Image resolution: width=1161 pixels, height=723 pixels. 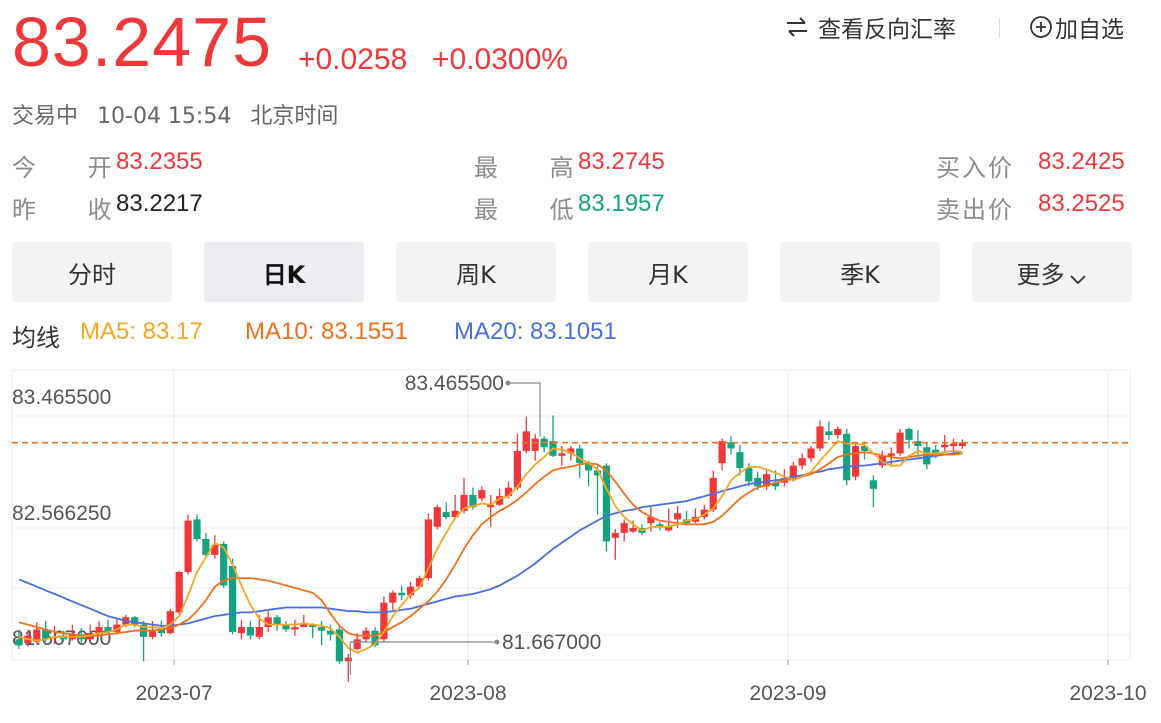 What do you see at coordinates (1089, 30) in the screenshot?
I see `add-watchlist-label: 加自选` at bounding box center [1089, 30].